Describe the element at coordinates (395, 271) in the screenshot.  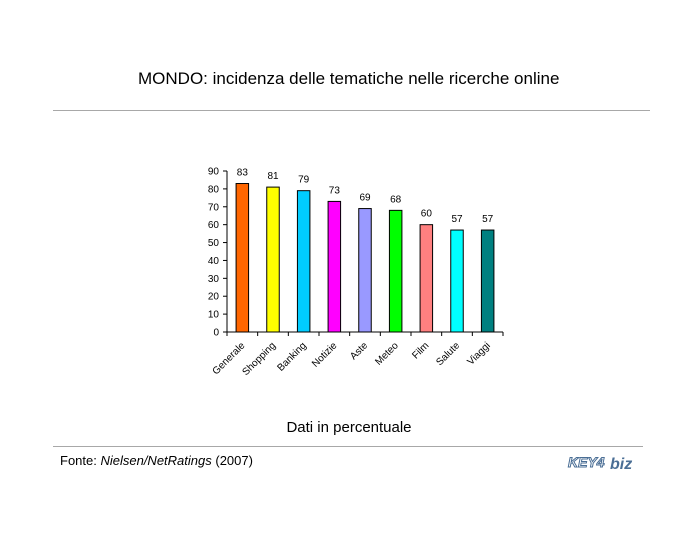
I see `bar-meteo` at that location.